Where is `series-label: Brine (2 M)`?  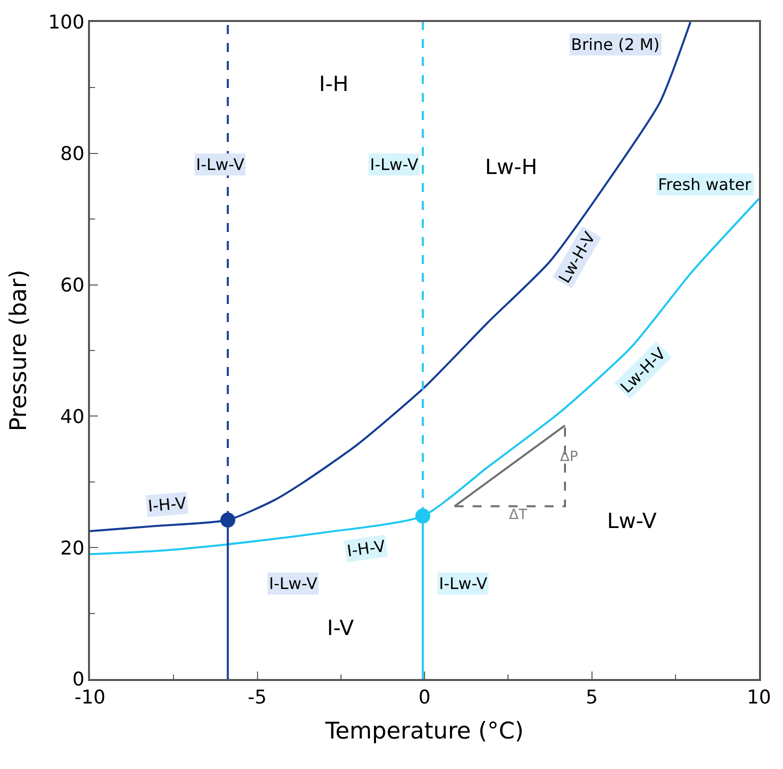
series-label: Brine (2 M) is located at coordinates (615, 44).